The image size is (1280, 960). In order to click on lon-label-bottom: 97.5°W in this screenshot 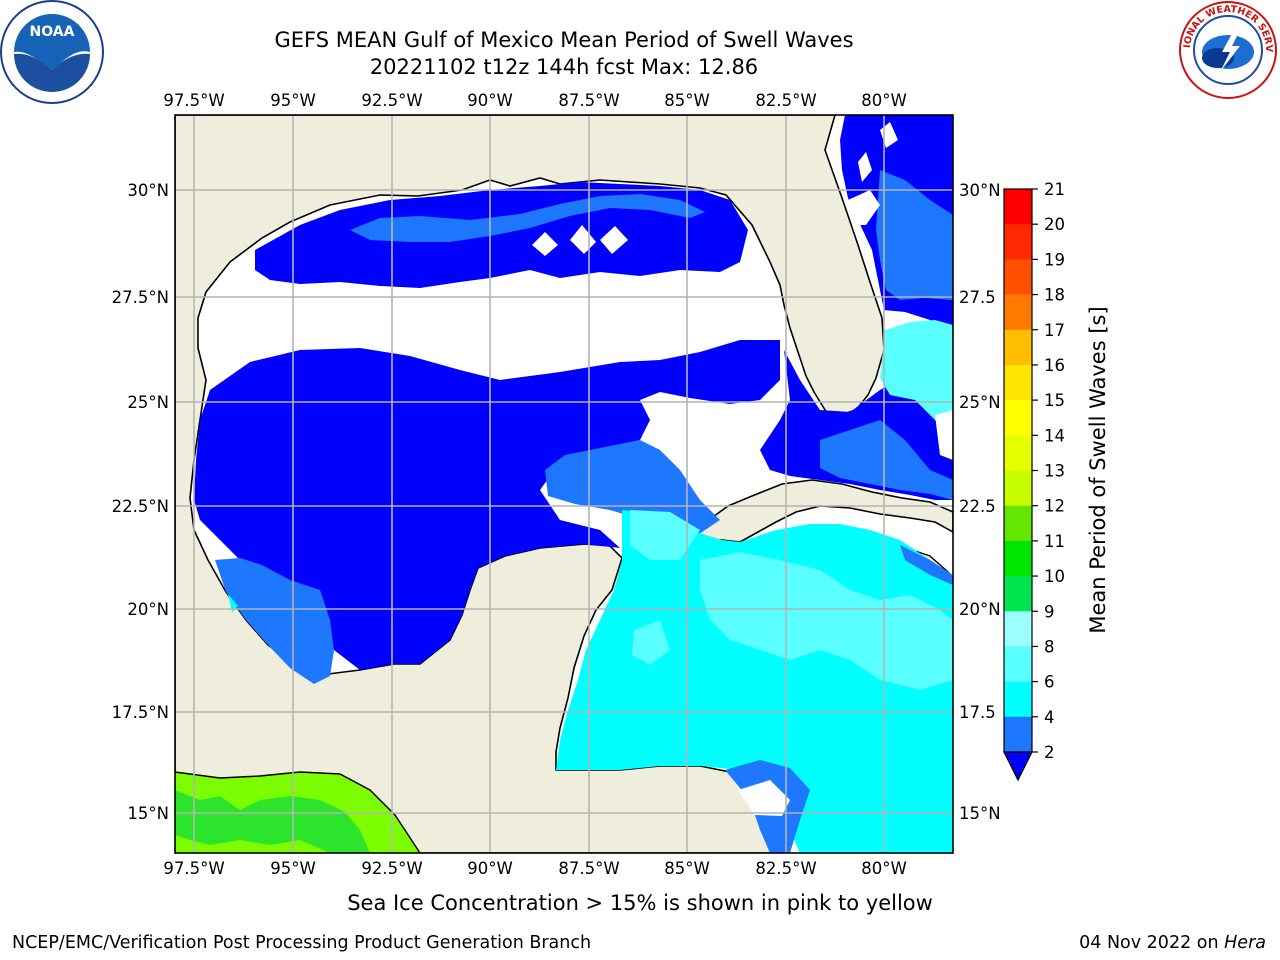, I will do `click(193, 868)`.